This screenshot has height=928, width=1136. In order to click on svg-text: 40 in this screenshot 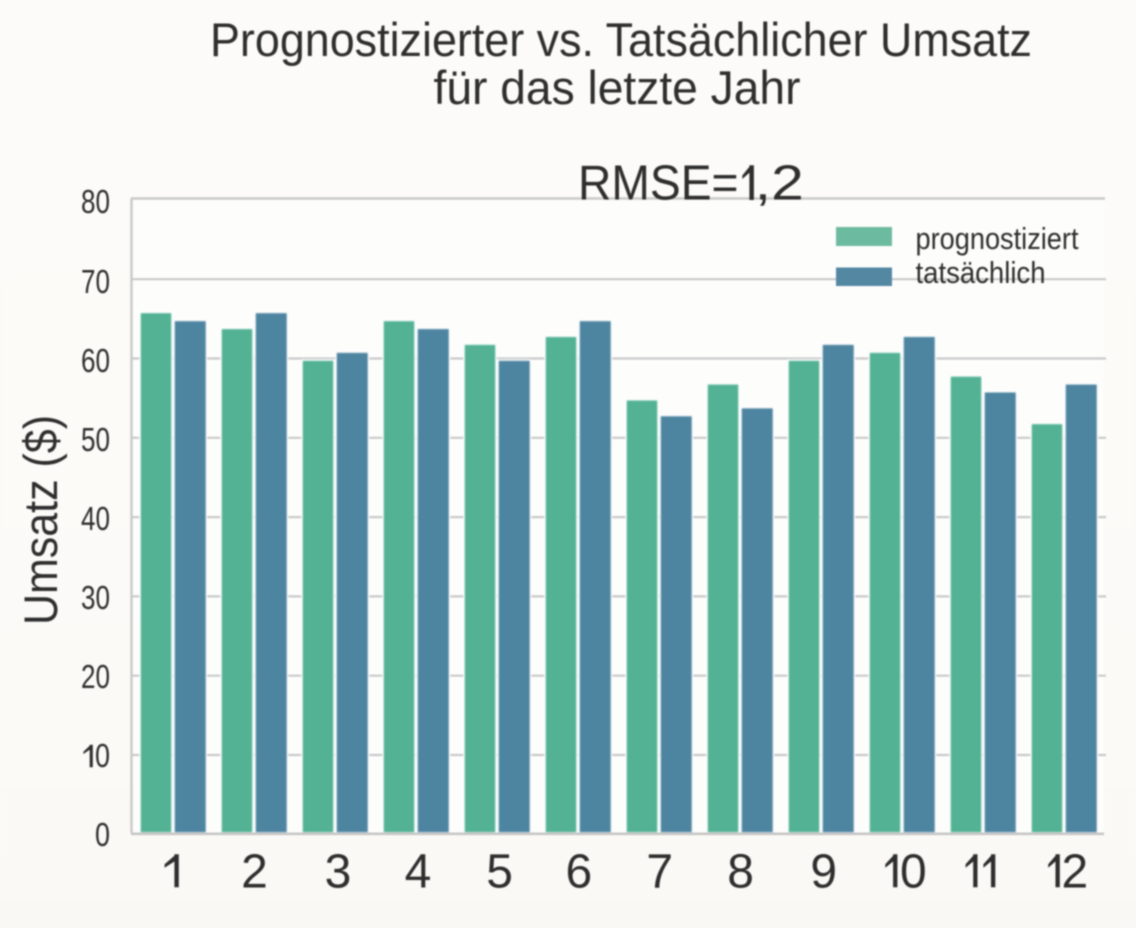, I will do `click(95, 518)`.